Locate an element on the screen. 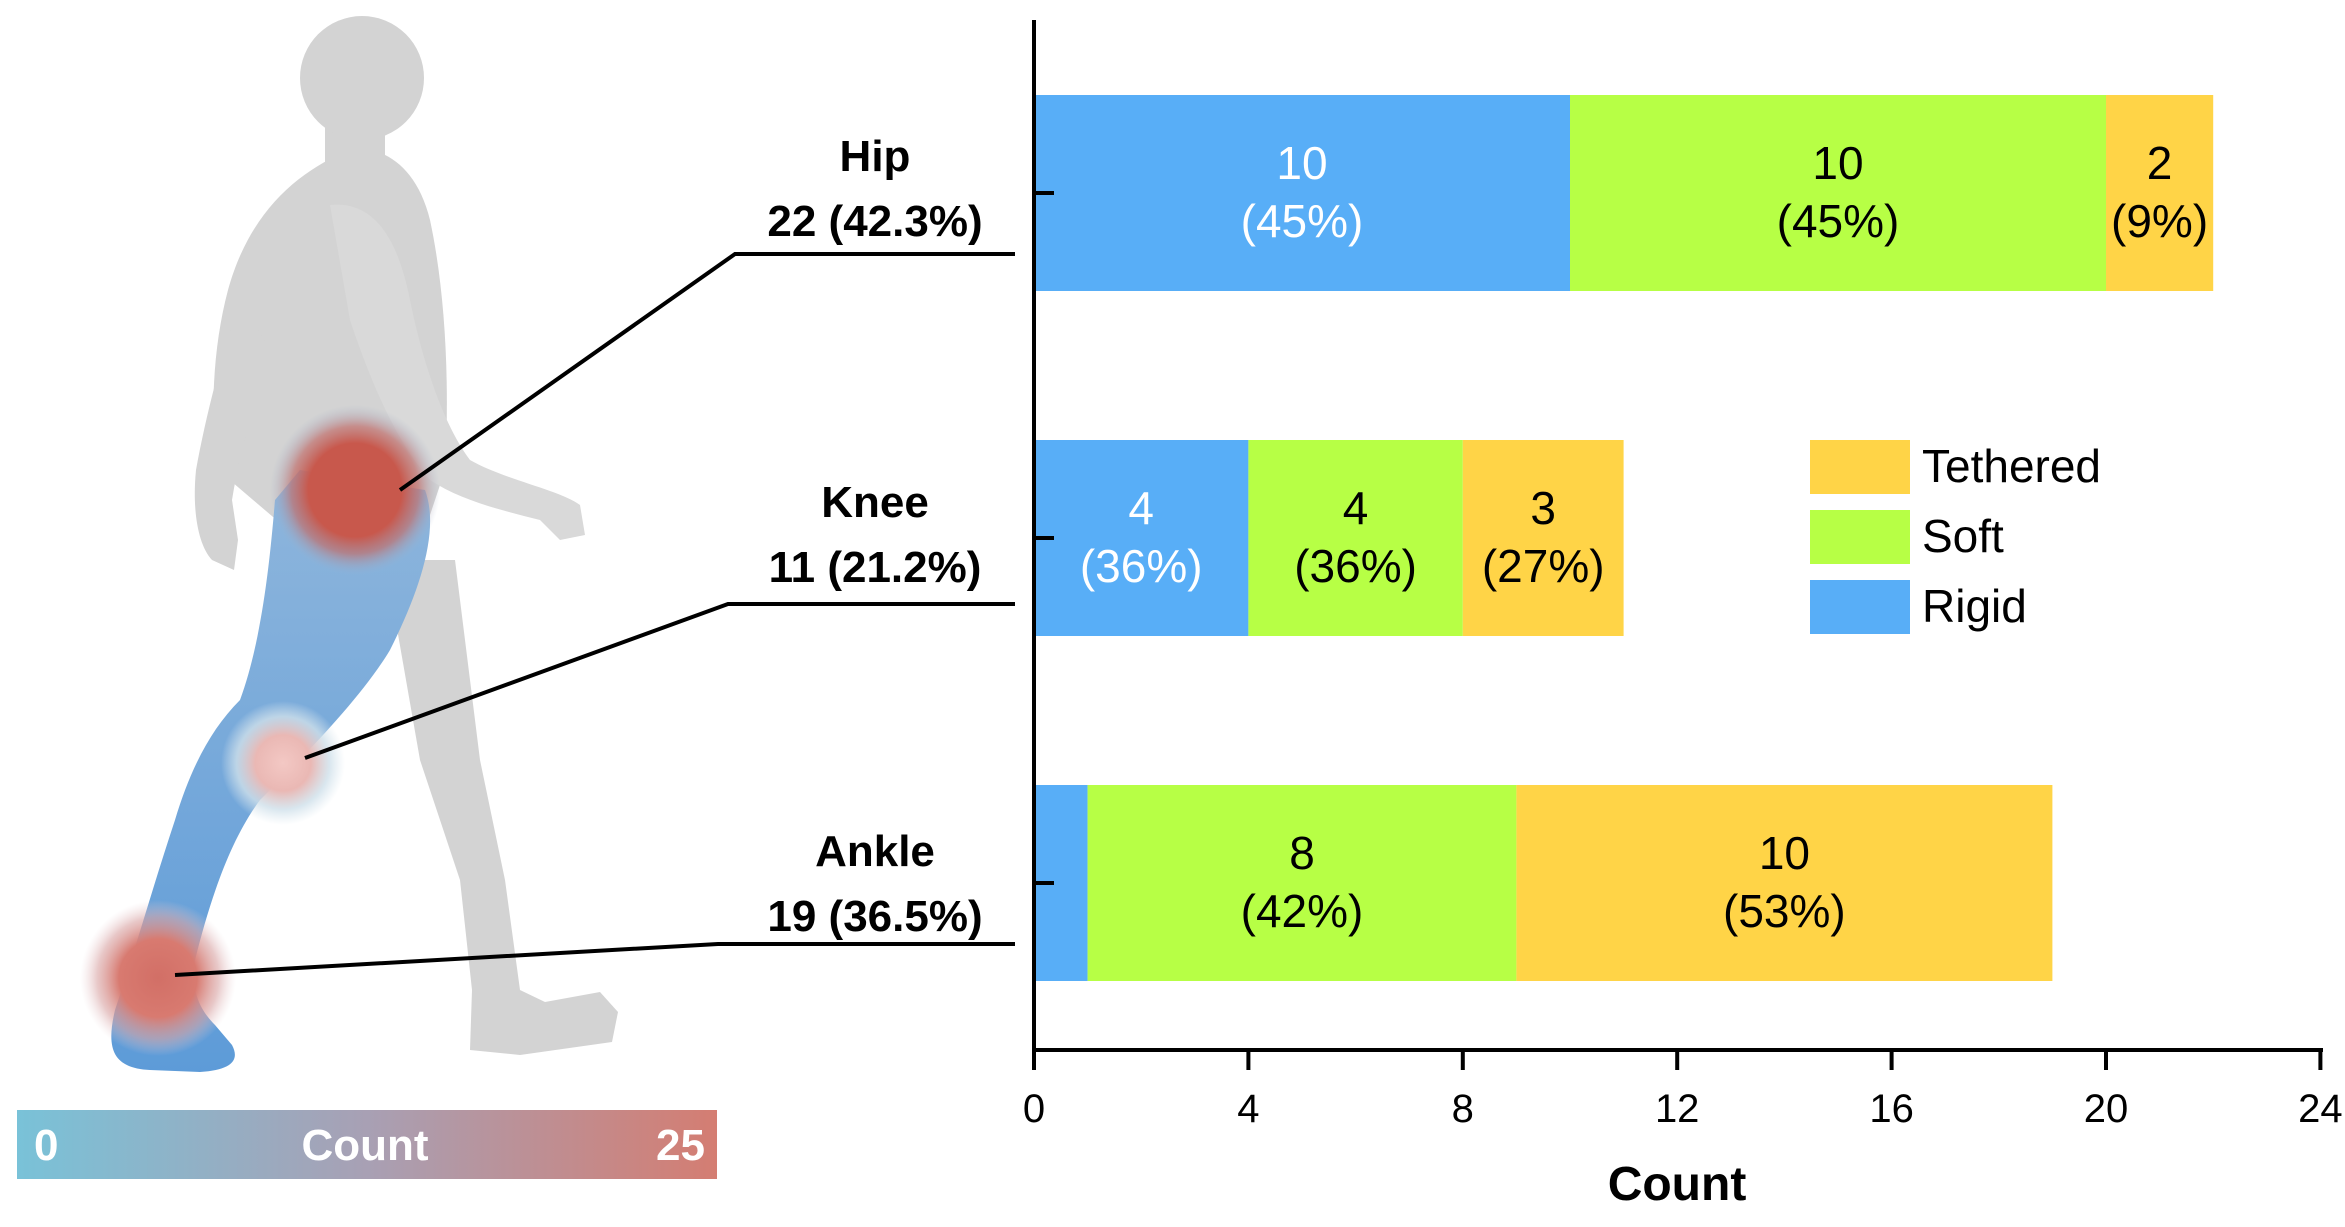  colorbar: 0 Count 25 is located at coordinates (367, 1144).